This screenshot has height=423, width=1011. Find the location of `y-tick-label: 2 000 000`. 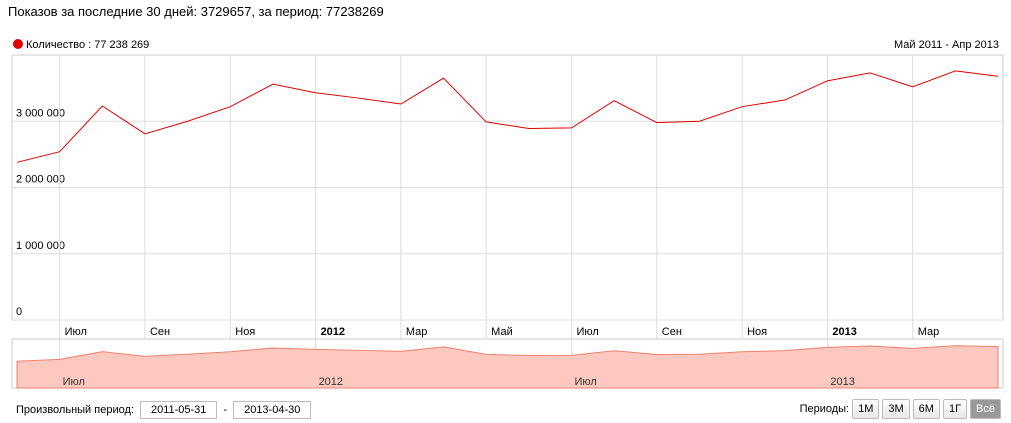

y-tick-label: 2 000 000 is located at coordinates (40, 180).